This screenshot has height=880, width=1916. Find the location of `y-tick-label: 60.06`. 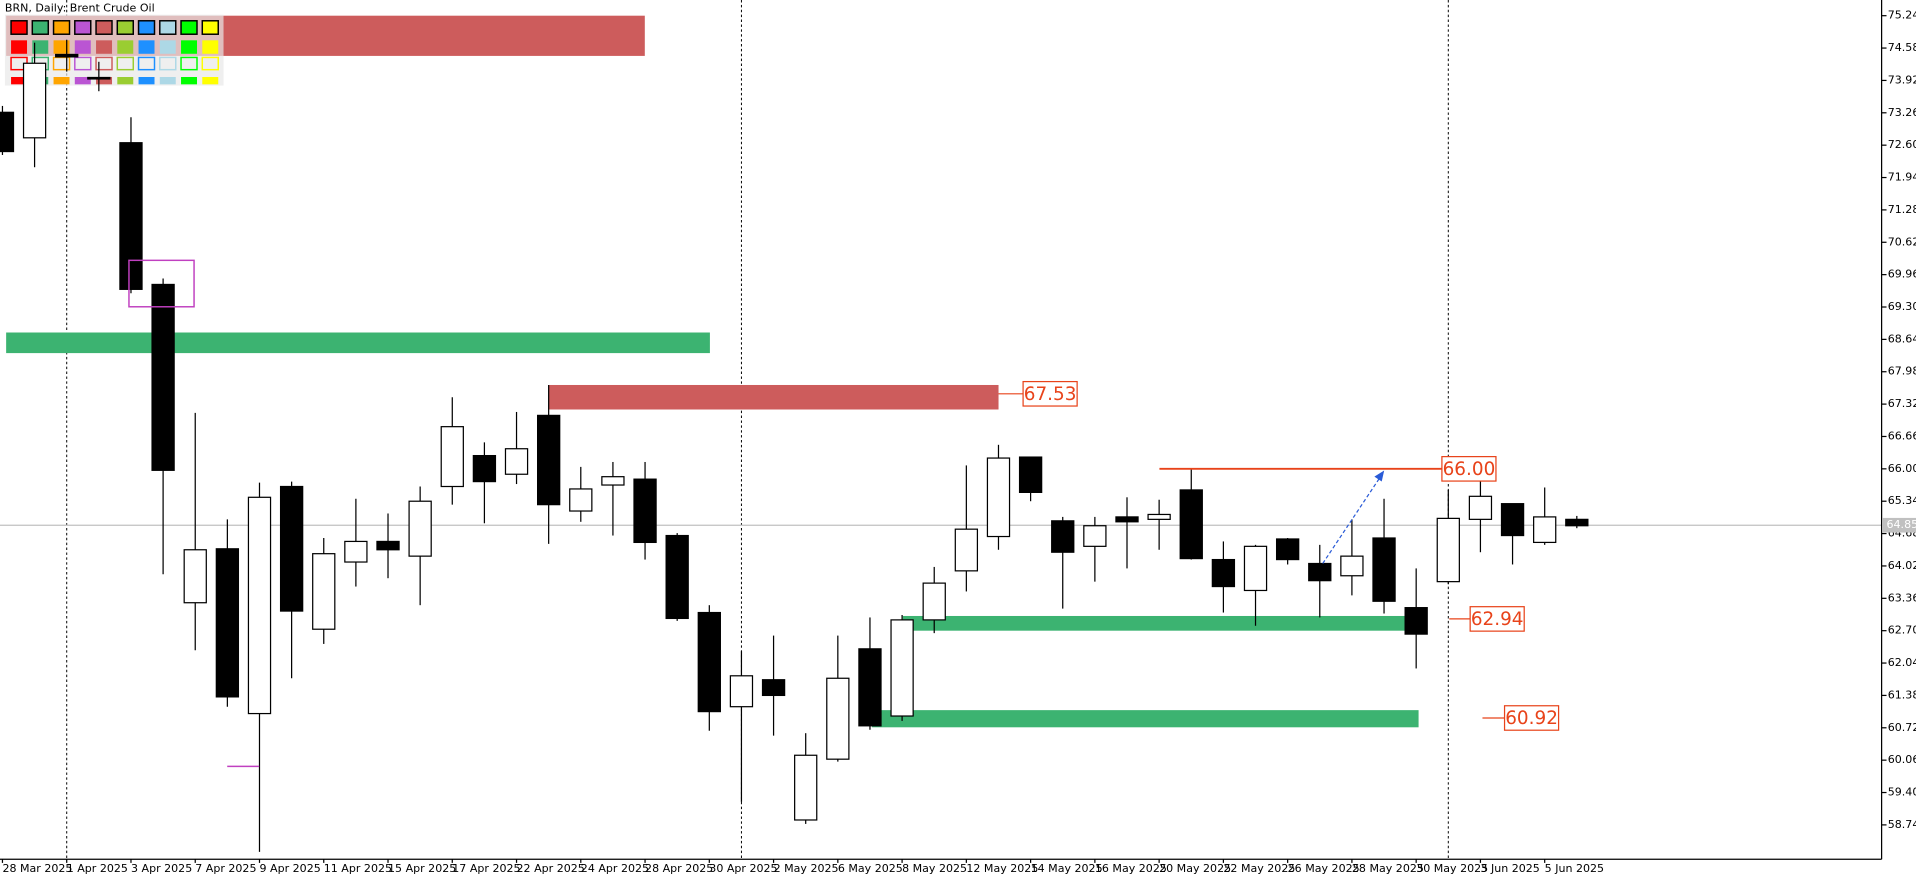

y-tick-label: 60.06 is located at coordinates (1902, 759).